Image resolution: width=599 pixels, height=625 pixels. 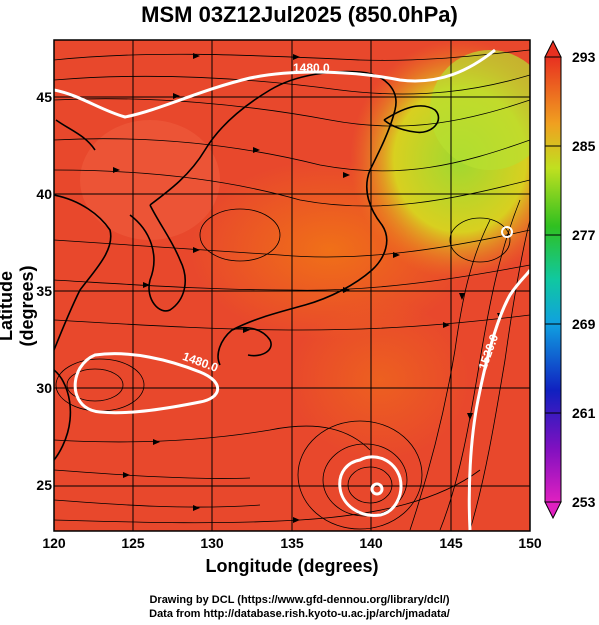 What do you see at coordinates (44, 97) in the screenshot?
I see `y-tick-label: 45` at bounding box center [44, 97].